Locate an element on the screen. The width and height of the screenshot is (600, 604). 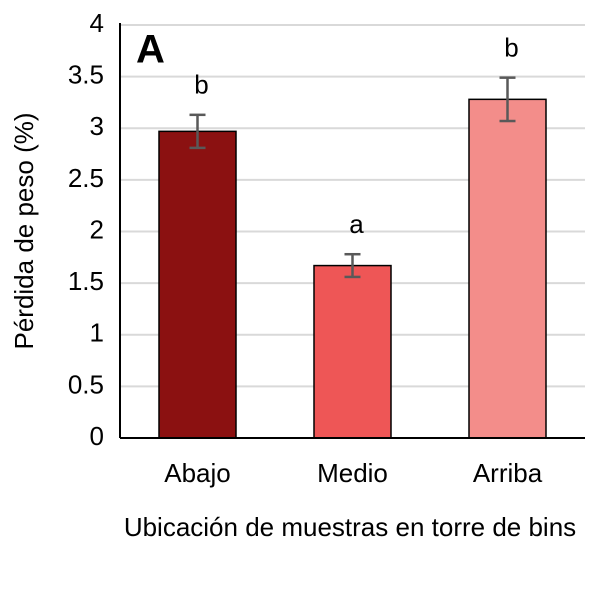
y-axis-title: Pérdida de peso (%) is located at coordinates (24, 230).